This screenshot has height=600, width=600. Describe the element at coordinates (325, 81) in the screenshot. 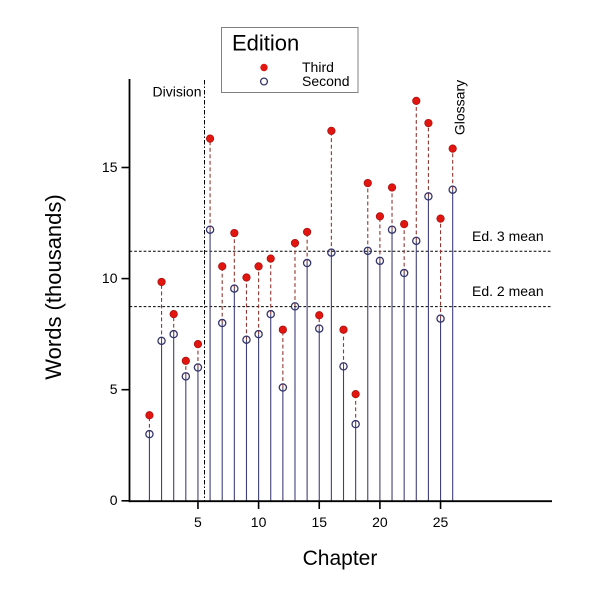

I see `svg-text: Second` at that location.